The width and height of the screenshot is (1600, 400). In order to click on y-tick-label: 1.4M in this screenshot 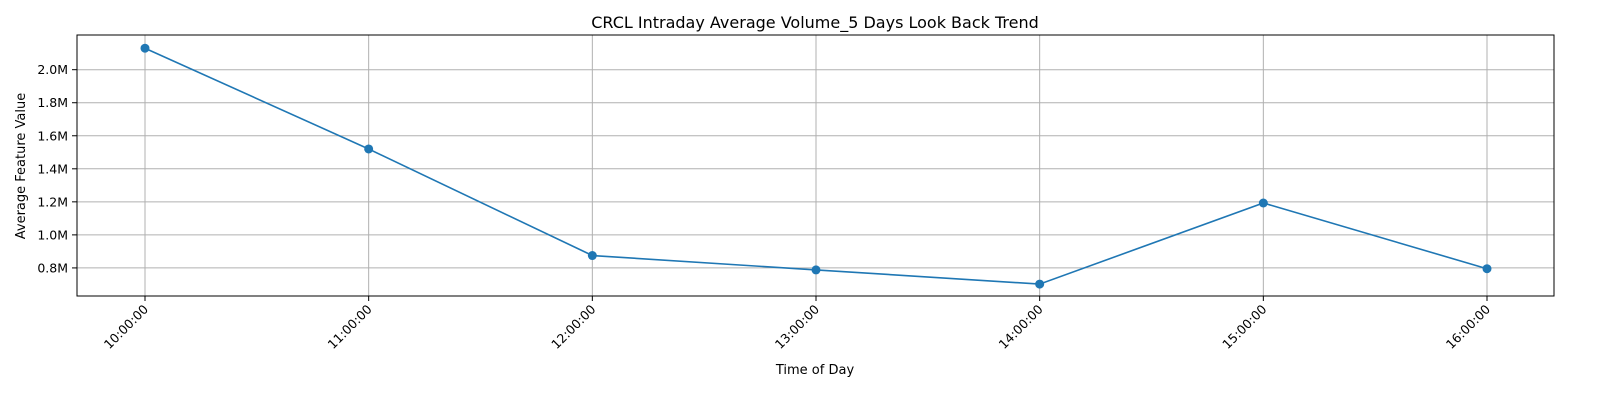, I will do `click(52, 168)`.